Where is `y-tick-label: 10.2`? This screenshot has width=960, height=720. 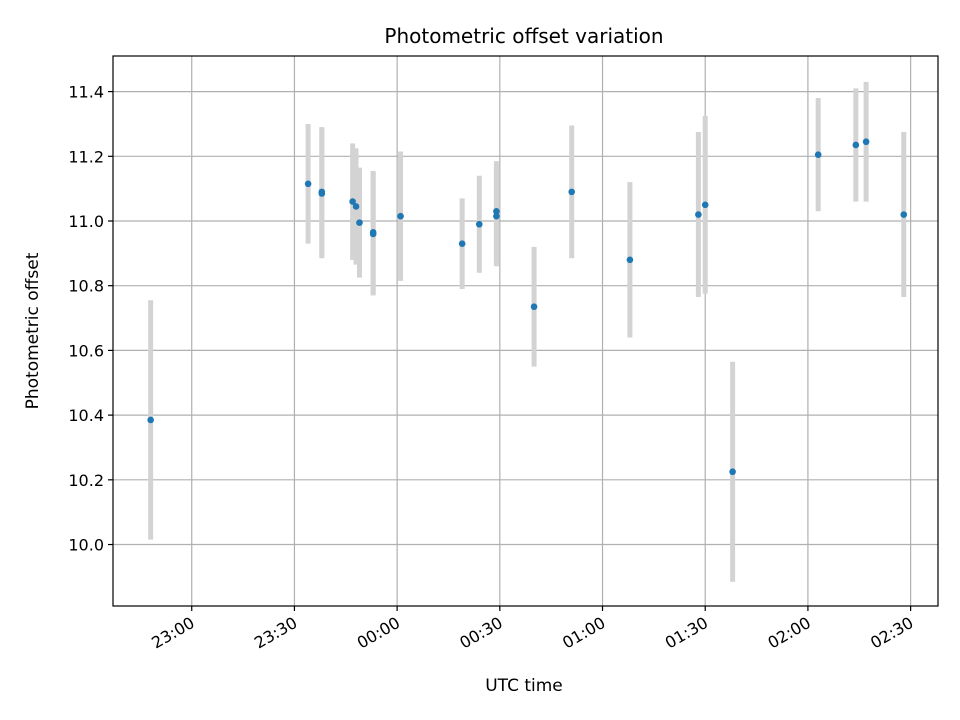
y-tick-label: 10.2 is located at coordinates (86, 480).